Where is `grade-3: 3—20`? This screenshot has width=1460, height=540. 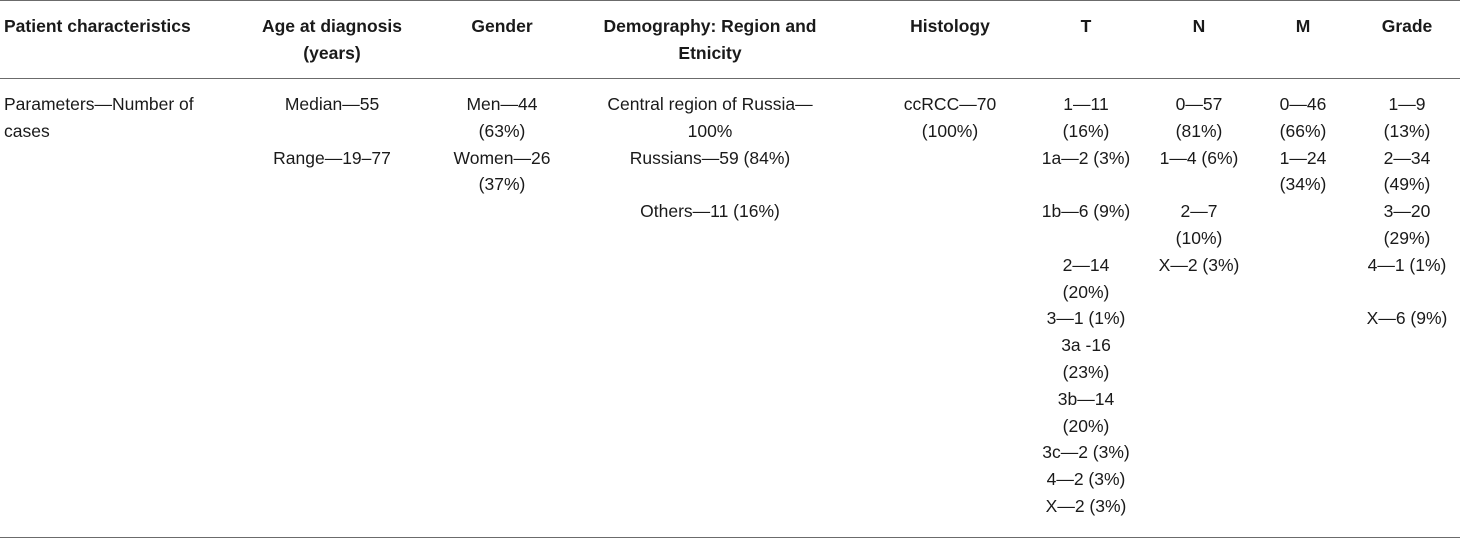 grade-3: 3—20 is located at coordinates (1407, 211).